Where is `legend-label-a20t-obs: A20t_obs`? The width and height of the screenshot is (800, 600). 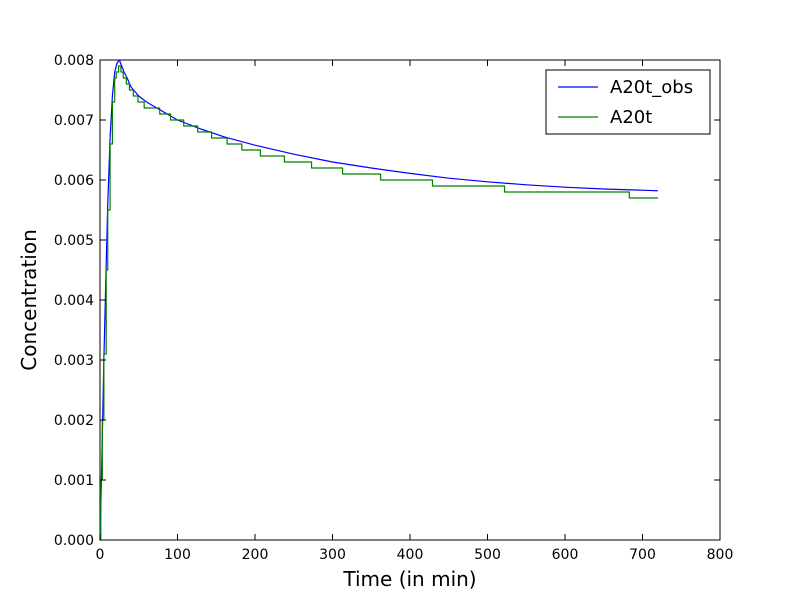 legend-label-a20t-obs: A20t_obs is located at coordinates (651, 87).